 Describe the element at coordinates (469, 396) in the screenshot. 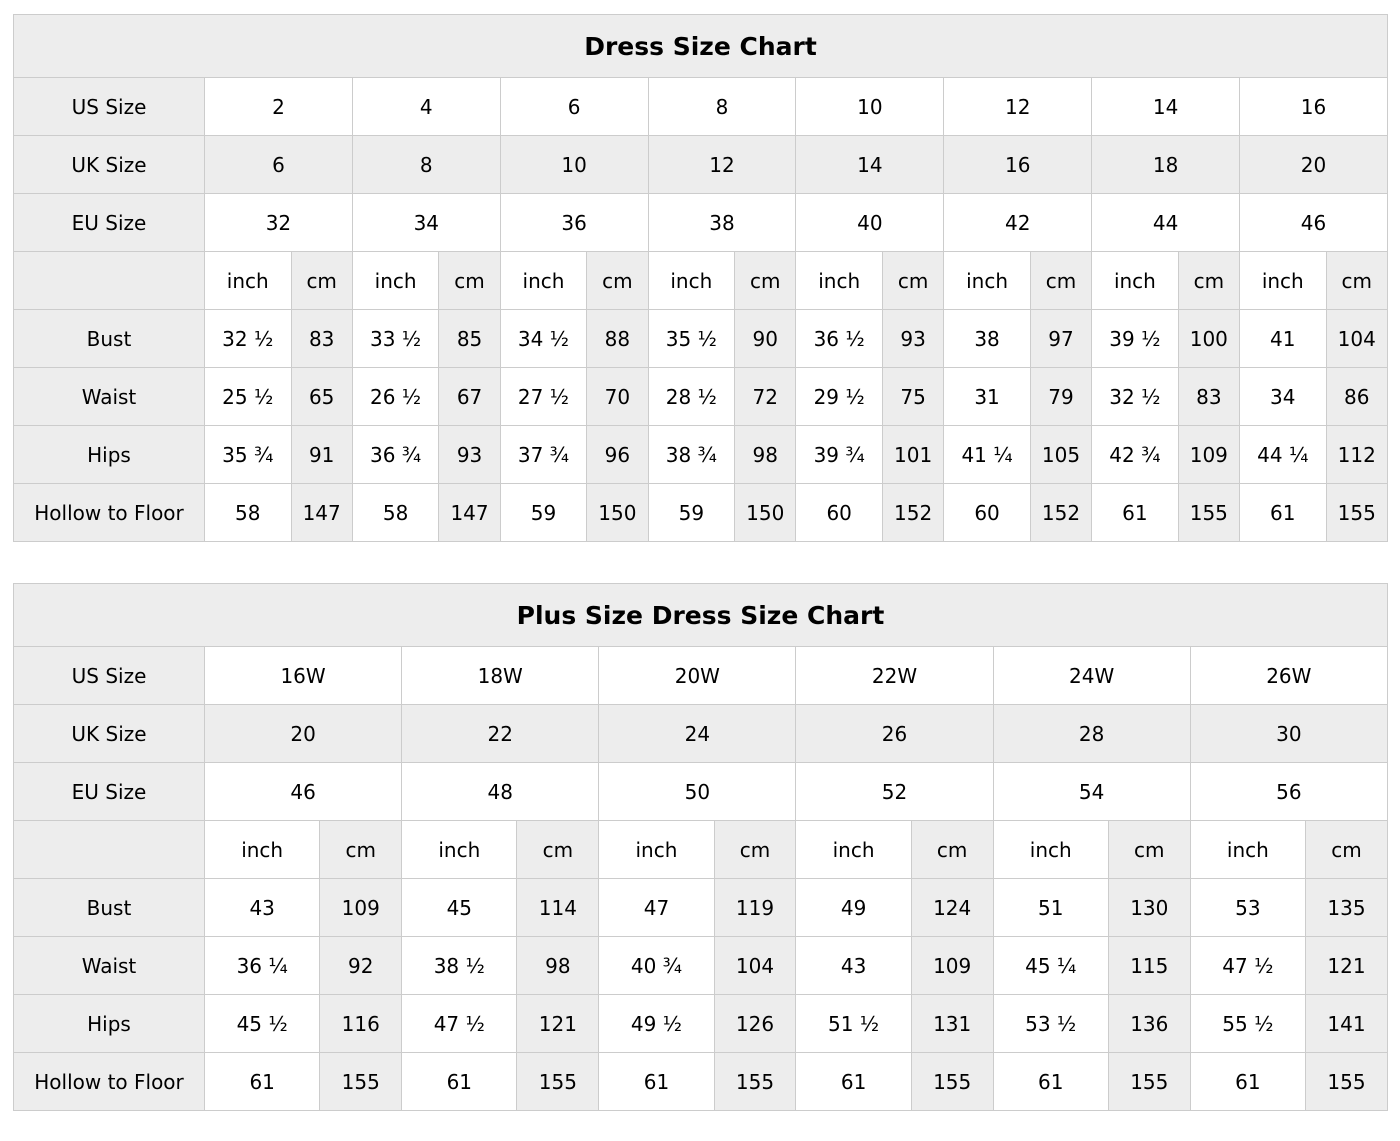

I see `measure-cm-cell: 67` at that location.